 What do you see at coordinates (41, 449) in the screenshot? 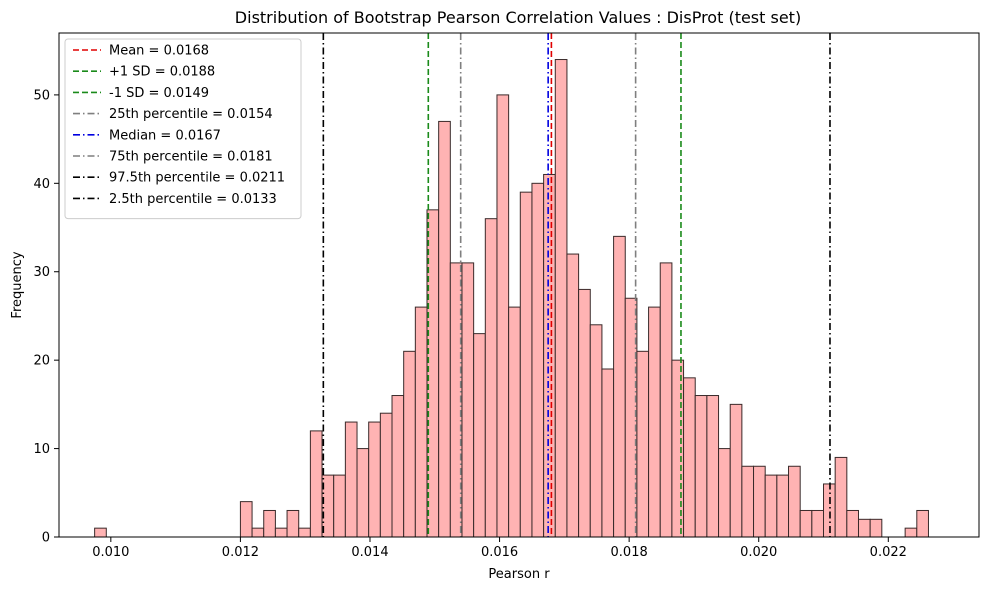
I see `y-tick-label: 10` at bounding box center [41, 449].